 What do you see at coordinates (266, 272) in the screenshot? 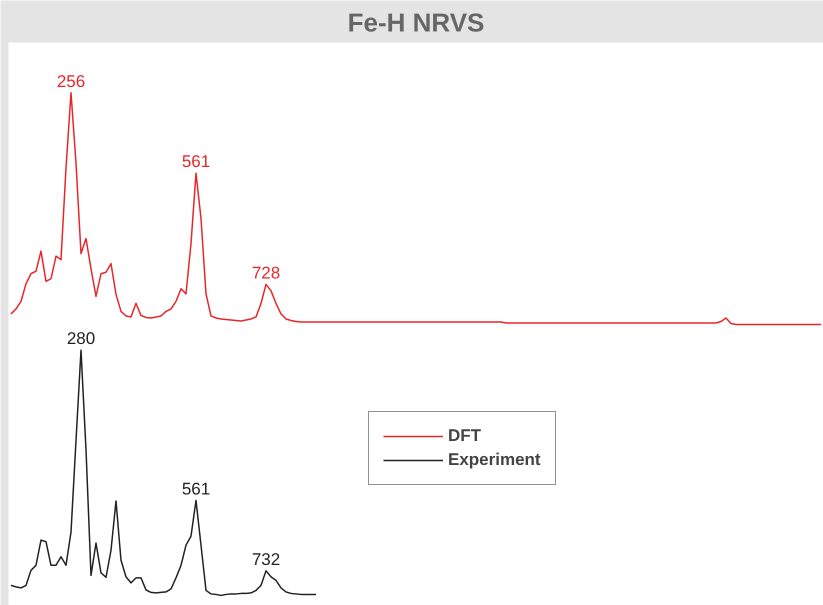
I see `annotation: 728` at bounding box center [266, 272].